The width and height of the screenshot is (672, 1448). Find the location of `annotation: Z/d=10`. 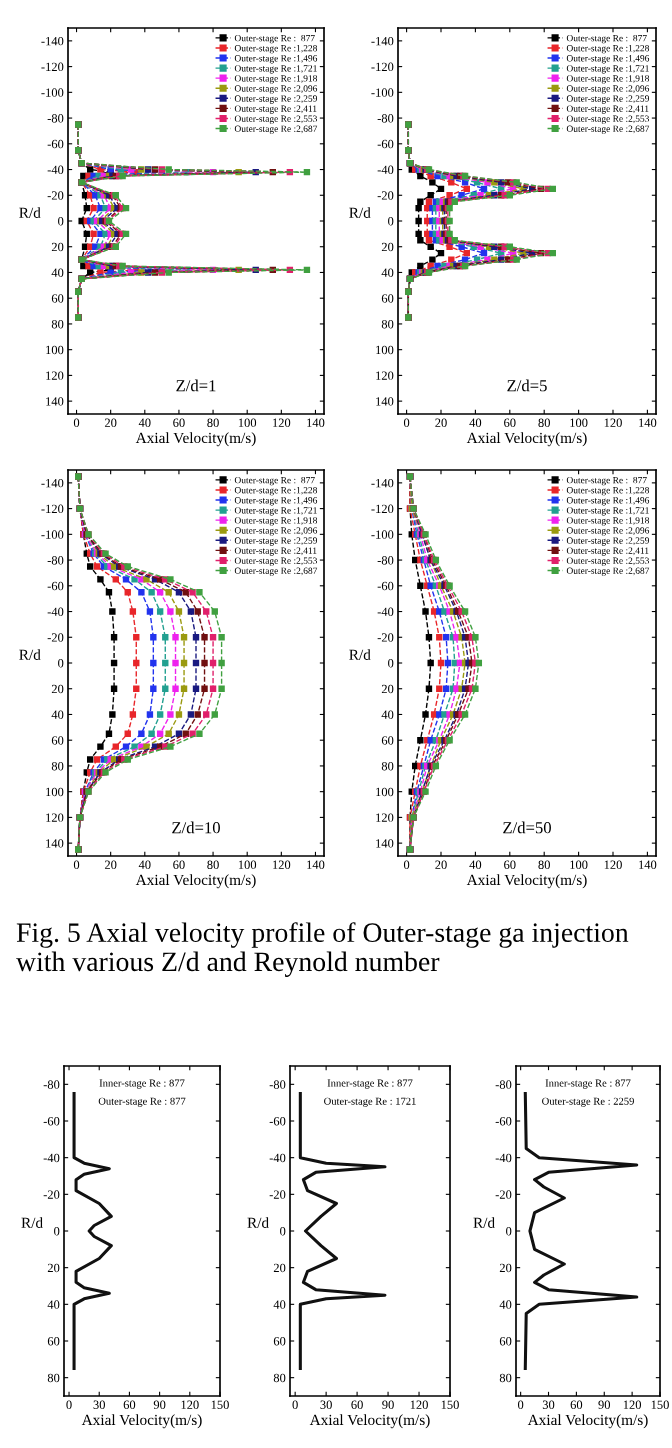

annotation: Z/d=10 is located at coordinates (196, 827).